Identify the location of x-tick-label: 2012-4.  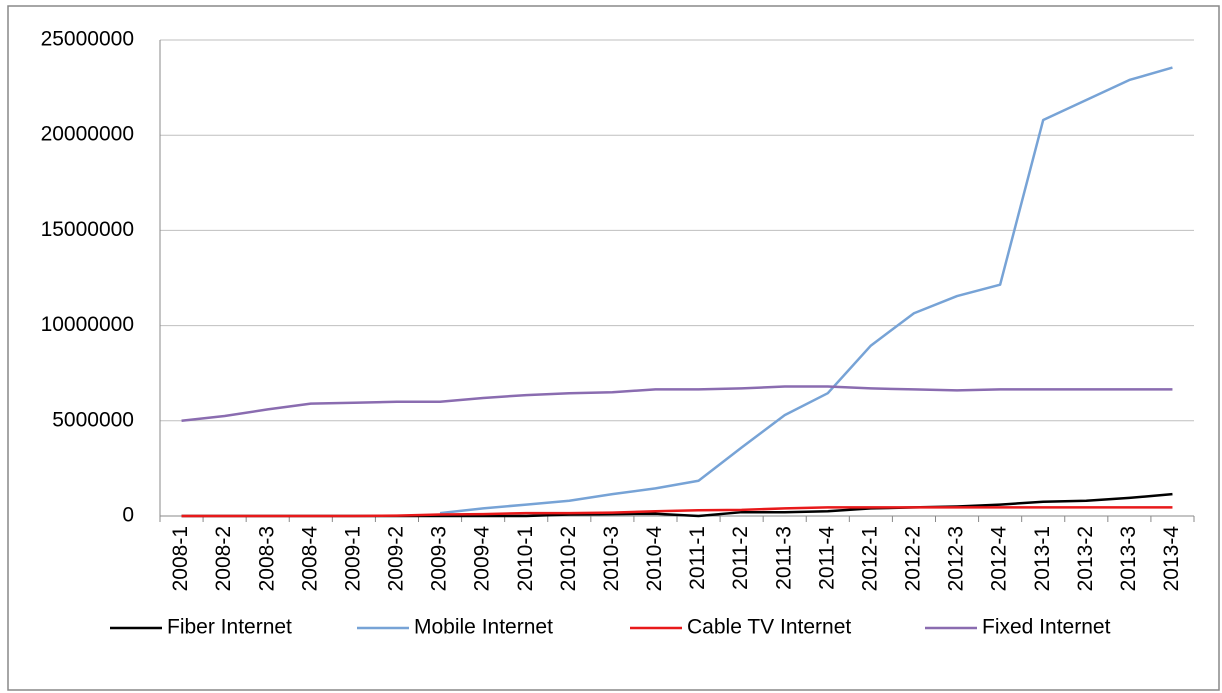
(999, 559).